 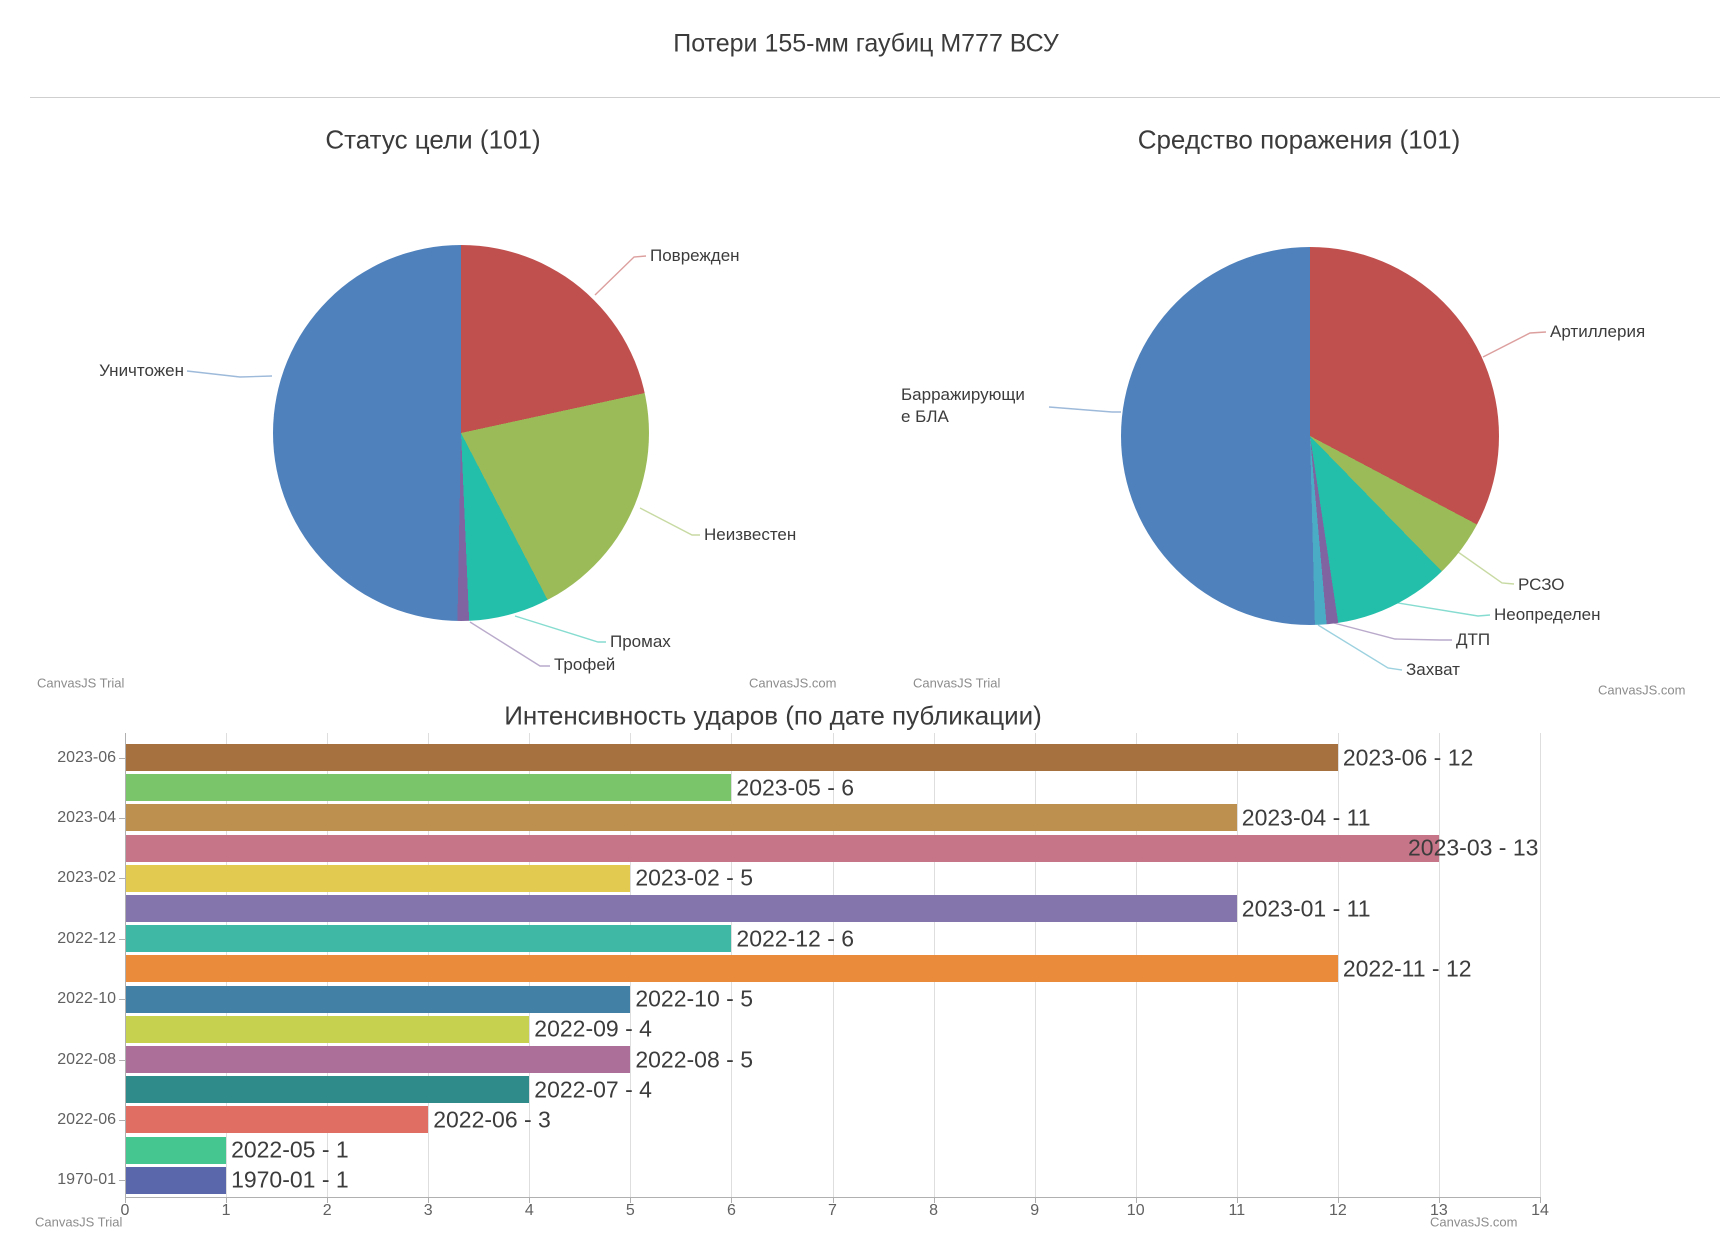 I want to click on pie-slice-label: Захват, so click(x=1433, y=669).